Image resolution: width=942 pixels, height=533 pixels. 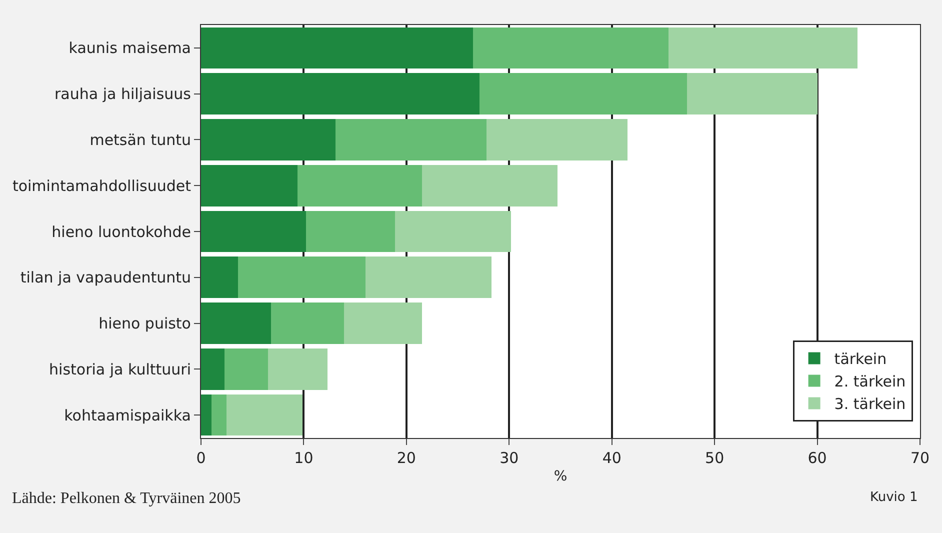 What do you see at coordinates (870, 404) in the screenshot?
I see `legend-label: 3. tärkein` at bounding box center [870, 404].